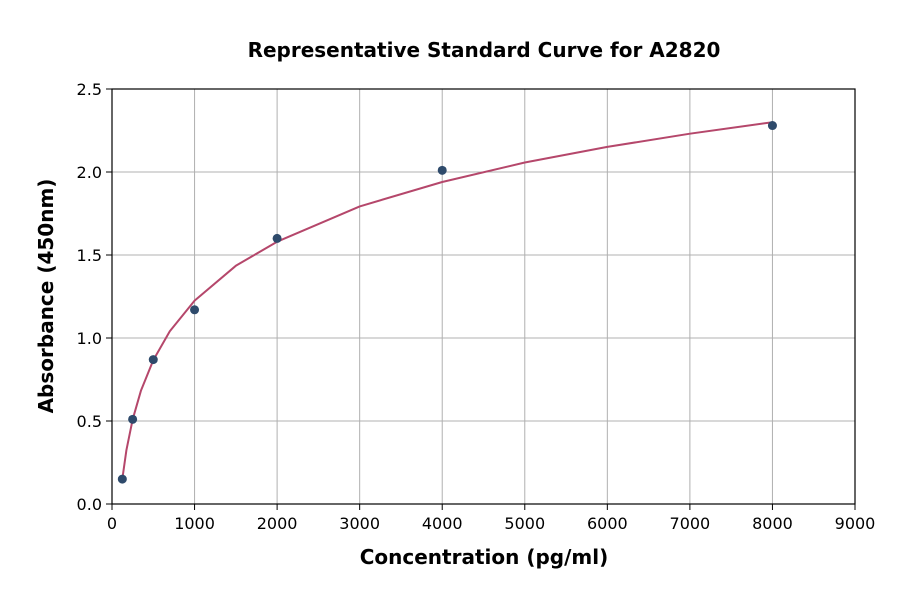  I want to click on x-tick-label: 0, so click(112, 523).